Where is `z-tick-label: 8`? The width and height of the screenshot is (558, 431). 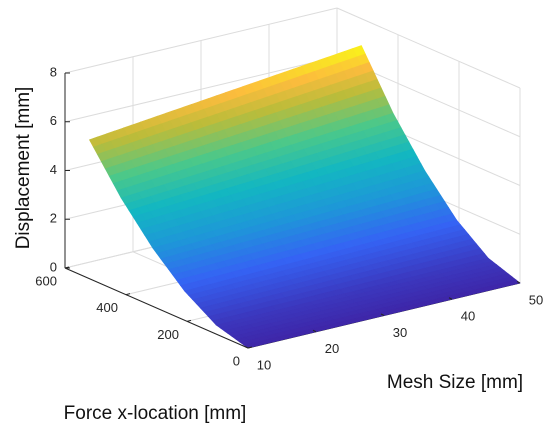
z-tick-label: 8 is located at coordinates (53, 71).